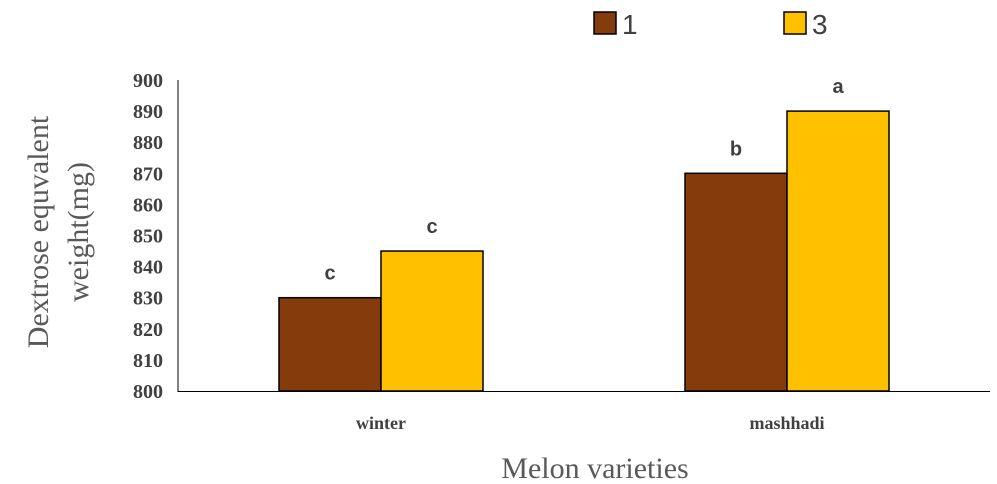  What do you see at coordinates (820, 24) in the screenshot?
I see `legend-label: 3` at bounding box center [820, 24].